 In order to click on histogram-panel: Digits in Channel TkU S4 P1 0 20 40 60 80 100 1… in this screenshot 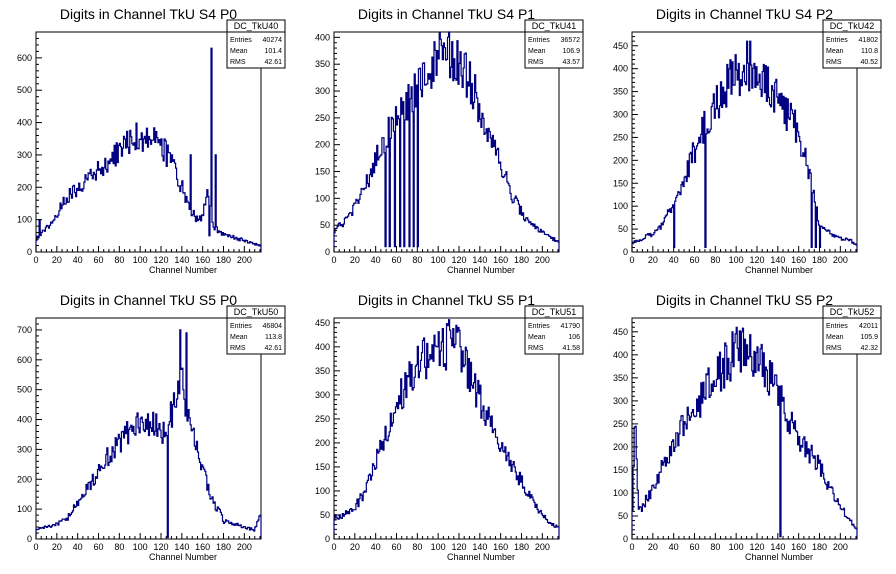, I will do `click(449, 140)`.